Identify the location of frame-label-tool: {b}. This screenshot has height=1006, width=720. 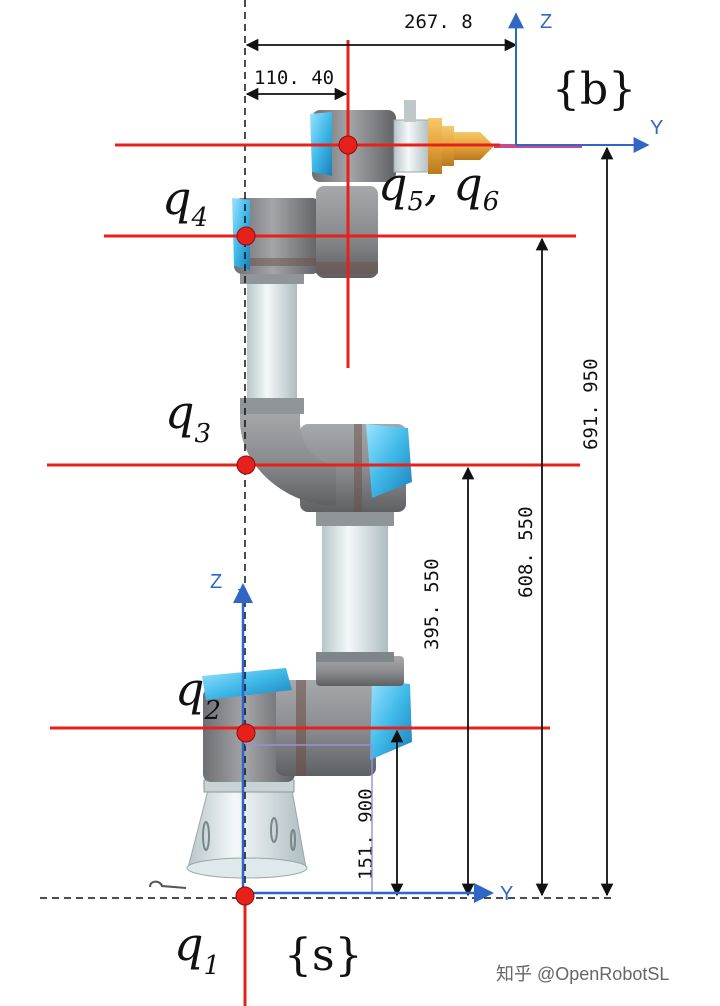
(594, 89).